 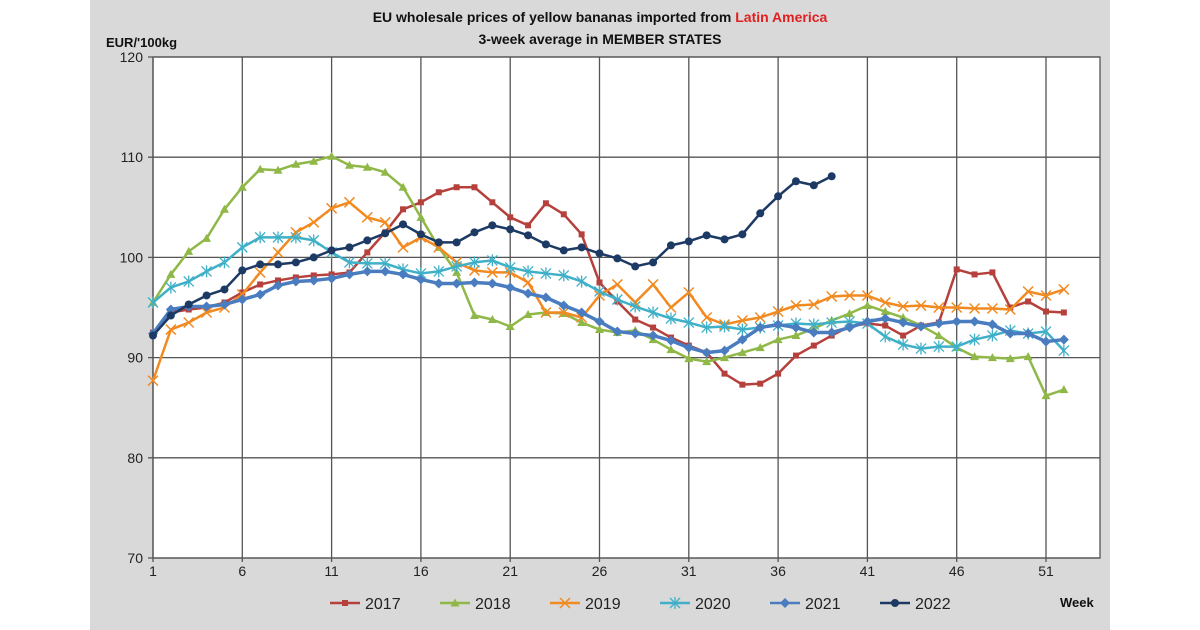 I want to click on legend-marker-2020, so click(x=675, y=603).